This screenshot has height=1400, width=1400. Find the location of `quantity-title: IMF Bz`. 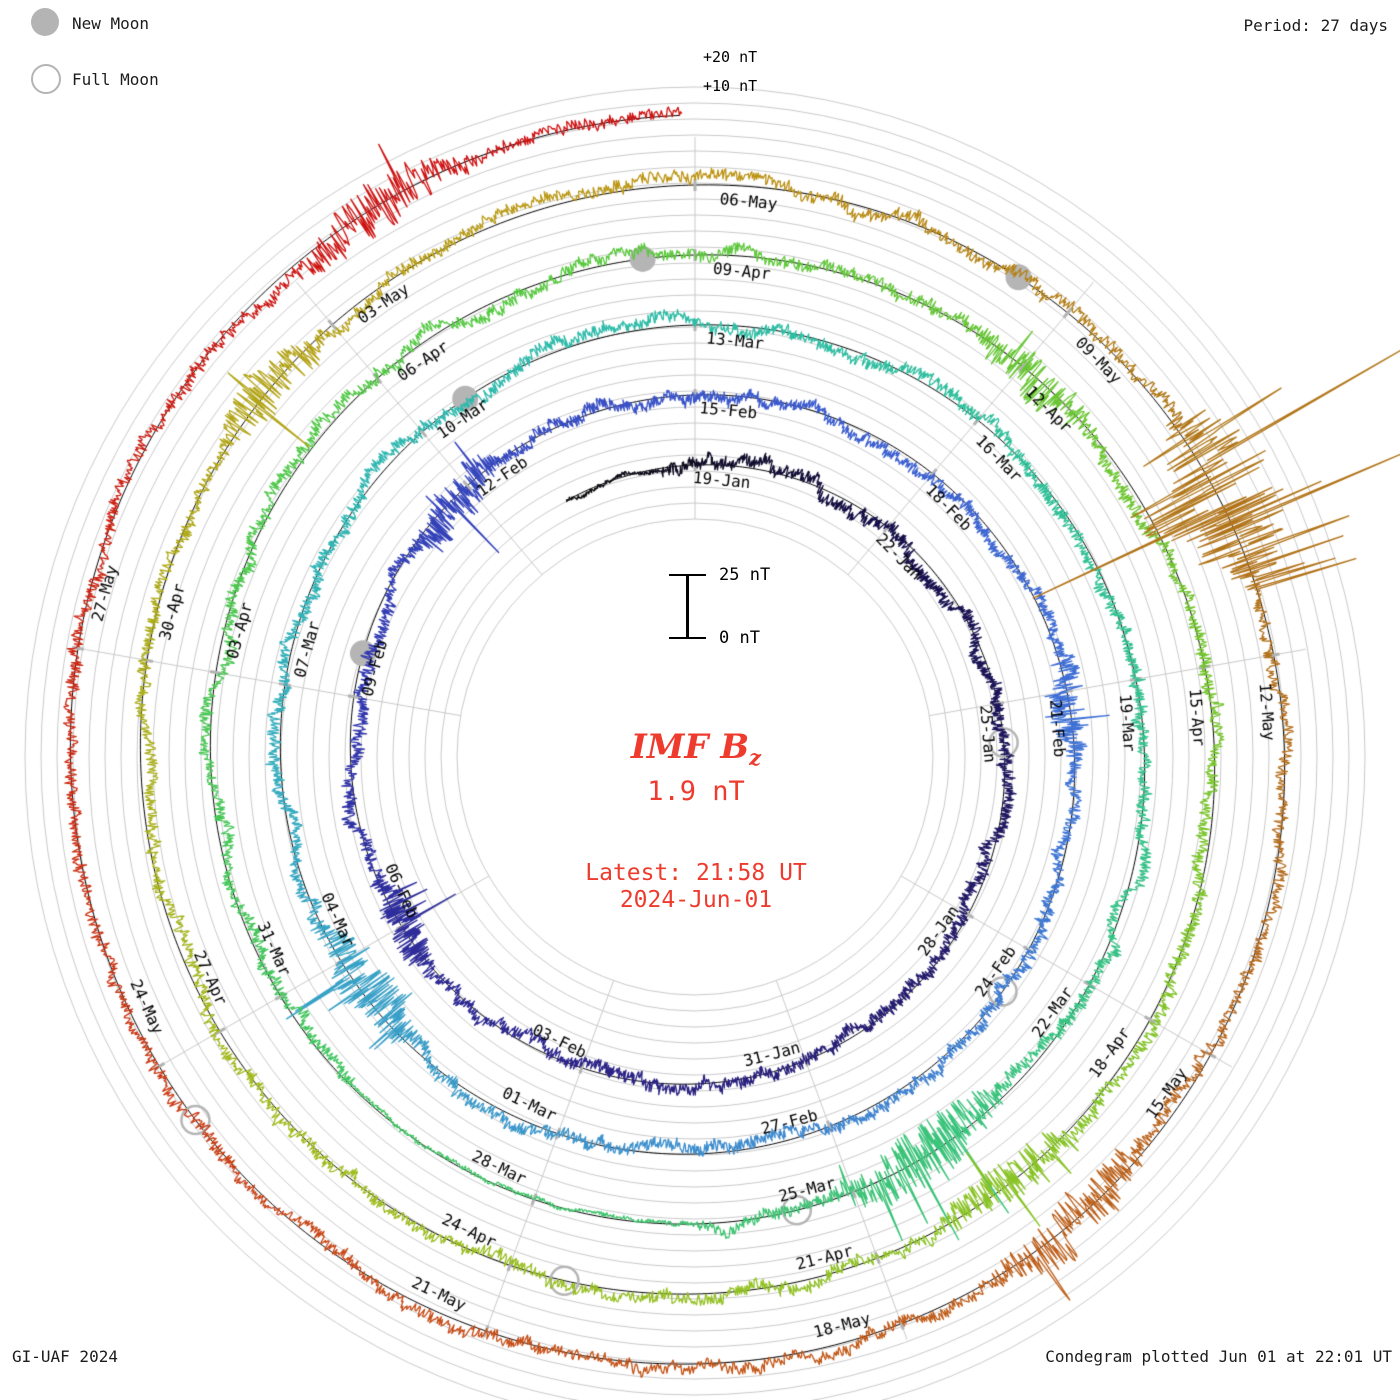

quantity-title: IMF Bz is located at coordinates (696, 748).